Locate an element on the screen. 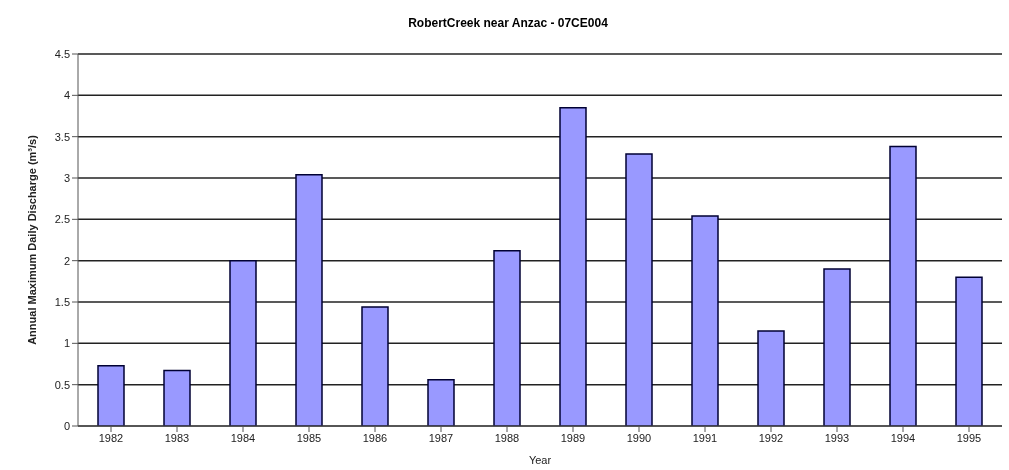 Image resolution: width=1009 pixels, height=470 pixels. x-tick-label: 1987 is located at coordinates (441, 437).